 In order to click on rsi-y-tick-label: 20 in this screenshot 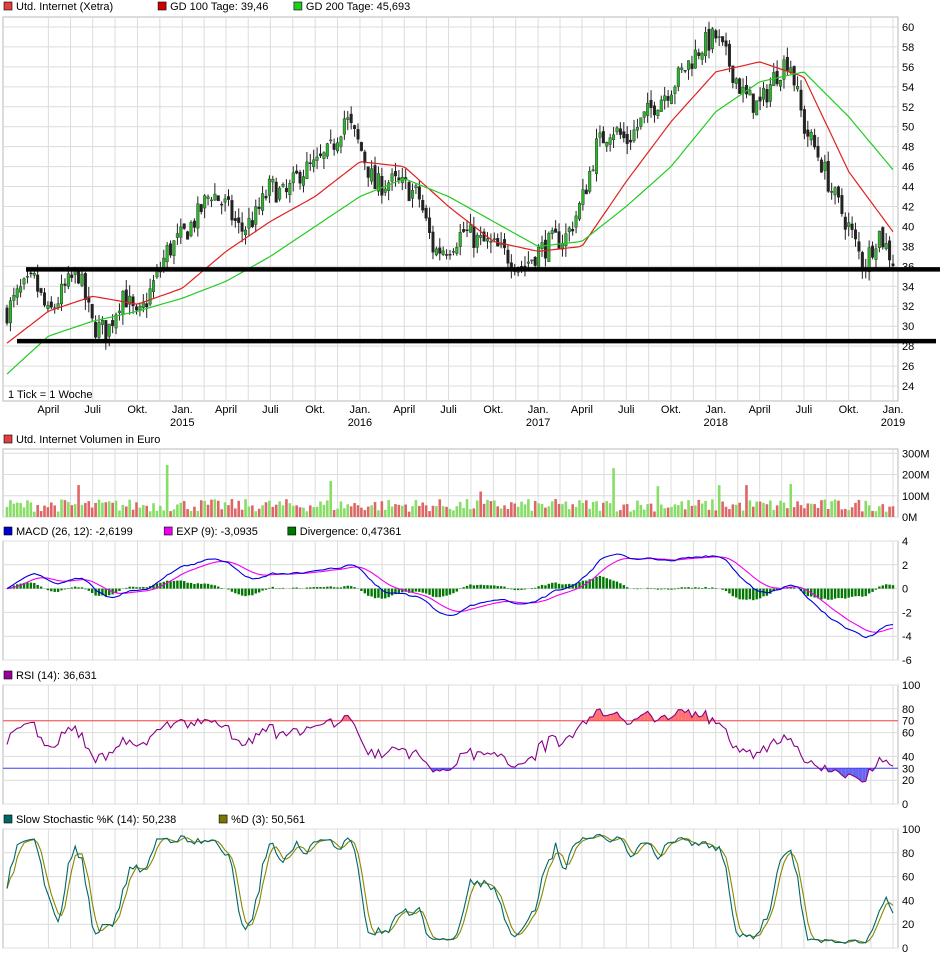, I will do `click(908, 781)`.